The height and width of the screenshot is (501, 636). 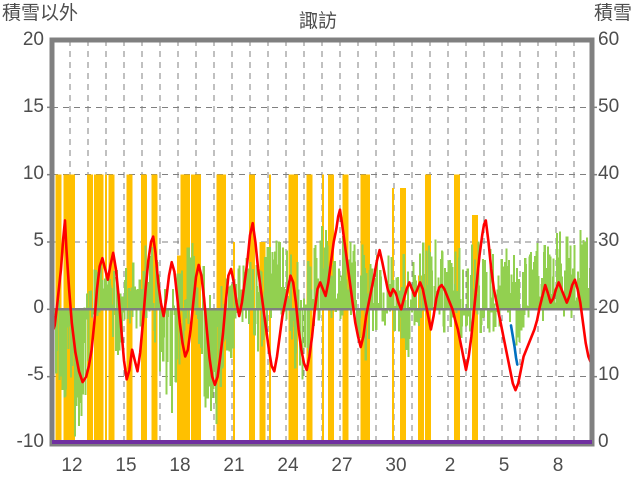 What do you see at coordinates (40, 13) in the screenshot?
I see `left-axis-title: 積雪以外` at bounding box center [40, 13].